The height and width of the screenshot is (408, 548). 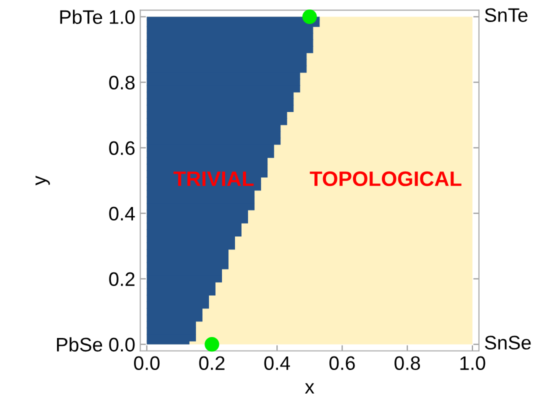 What do you see at coordinates (96, 344) in the screenshot?
I see `y-tick-label: PbSe 0.0` at bounding box center [96, 344].